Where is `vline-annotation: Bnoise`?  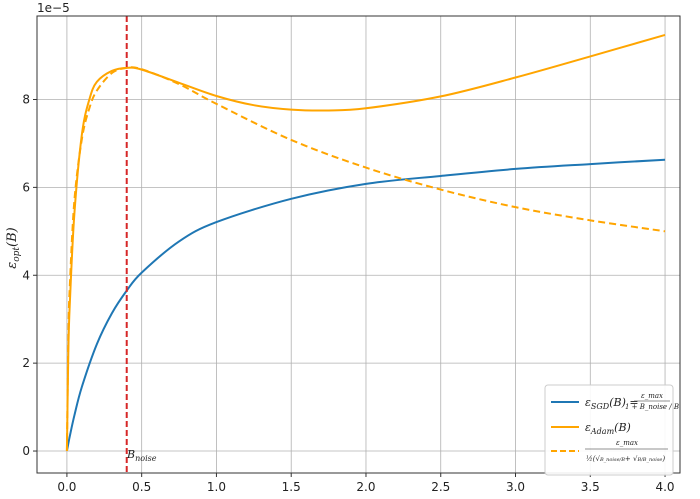
vline-annotation: Bnoise is located at coordinates (141, 455).